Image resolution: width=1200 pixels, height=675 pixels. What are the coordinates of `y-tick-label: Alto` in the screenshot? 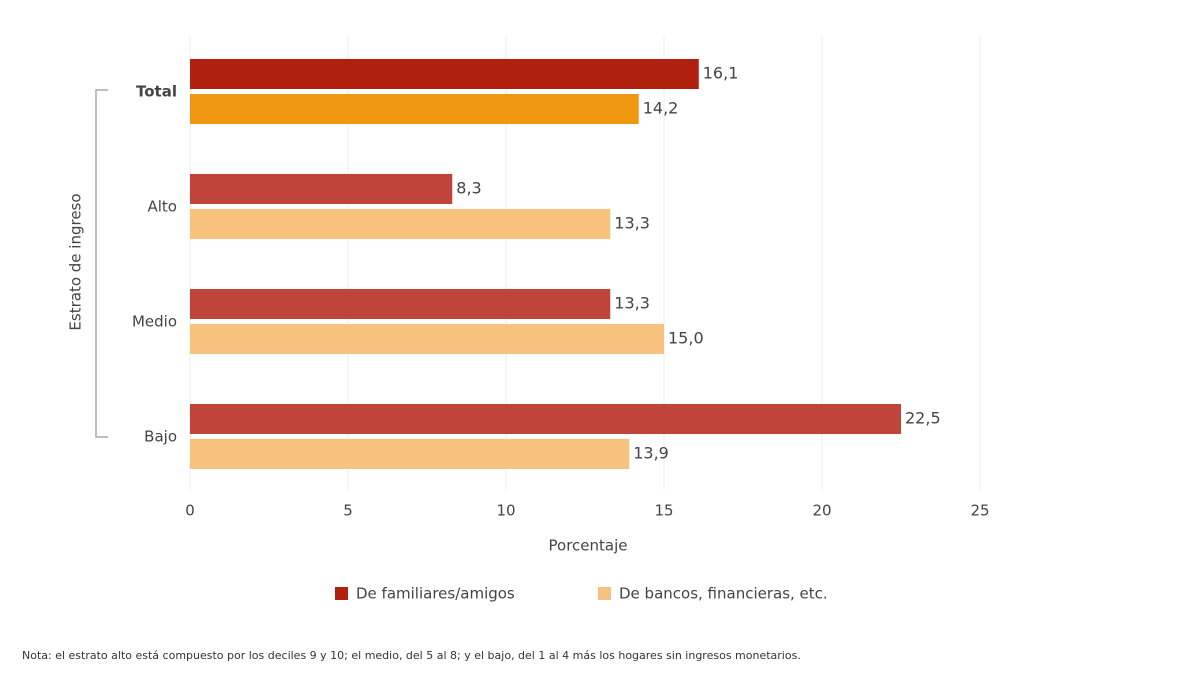 It's located at (163, 207).